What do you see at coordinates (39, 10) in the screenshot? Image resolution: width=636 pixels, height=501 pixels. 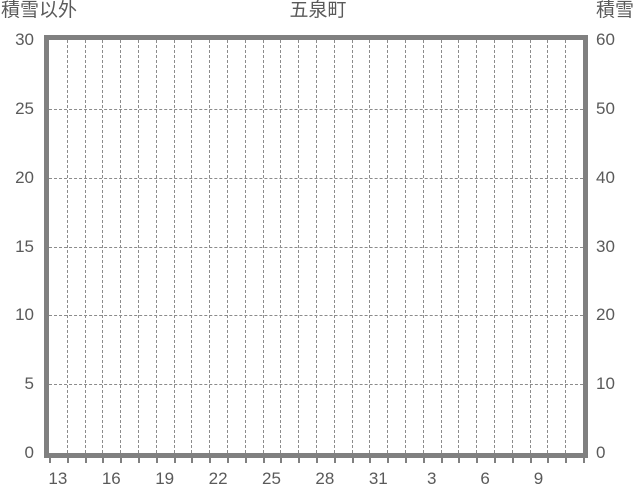 I see `left-axis-title: 積雪以外` at bounding box center [39, 10].